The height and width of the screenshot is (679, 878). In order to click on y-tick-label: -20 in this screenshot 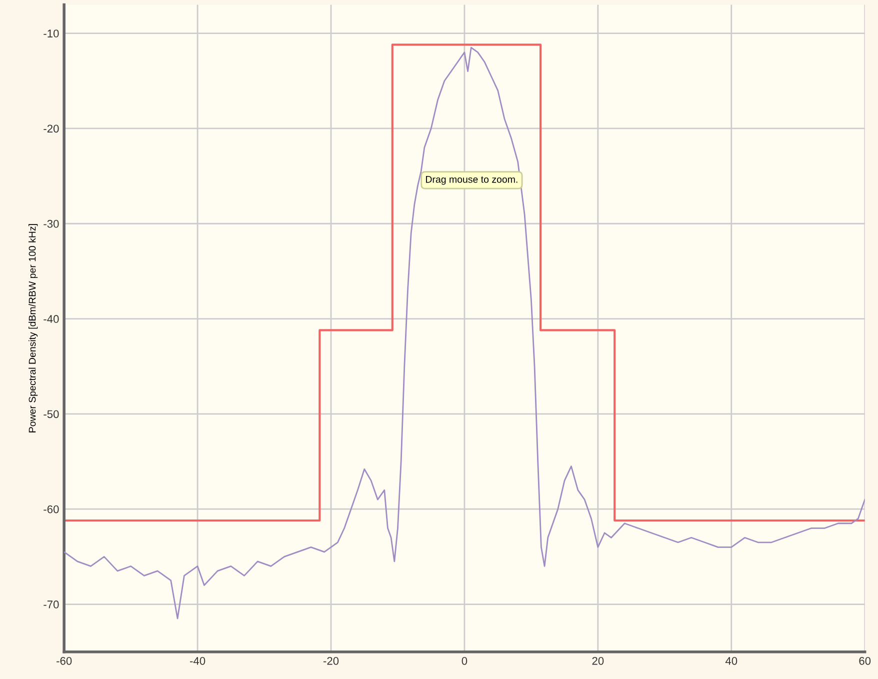, I will do `click(51, 128)`.